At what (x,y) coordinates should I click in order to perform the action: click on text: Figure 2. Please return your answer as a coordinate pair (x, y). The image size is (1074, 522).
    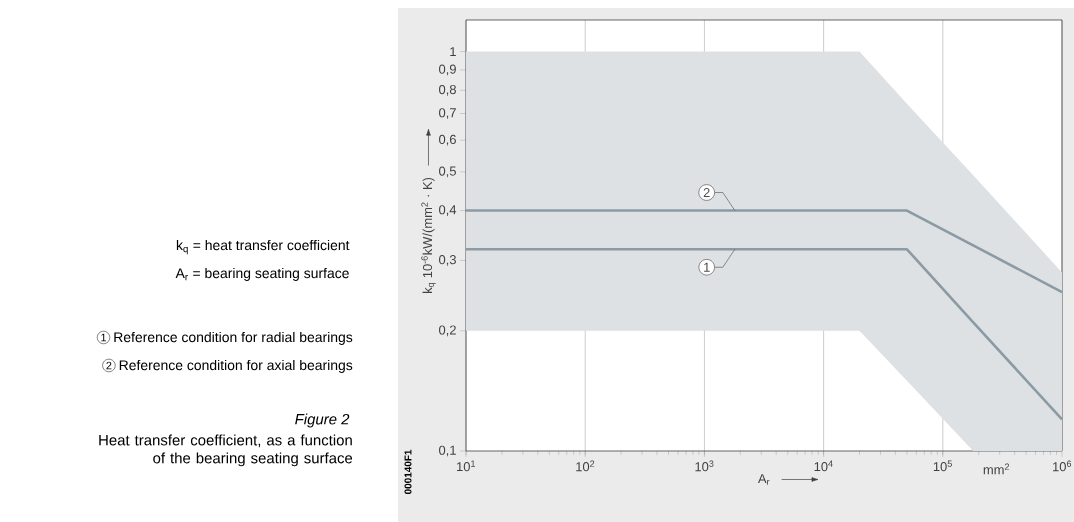
    Looking at the image, I should click on (322, 420).